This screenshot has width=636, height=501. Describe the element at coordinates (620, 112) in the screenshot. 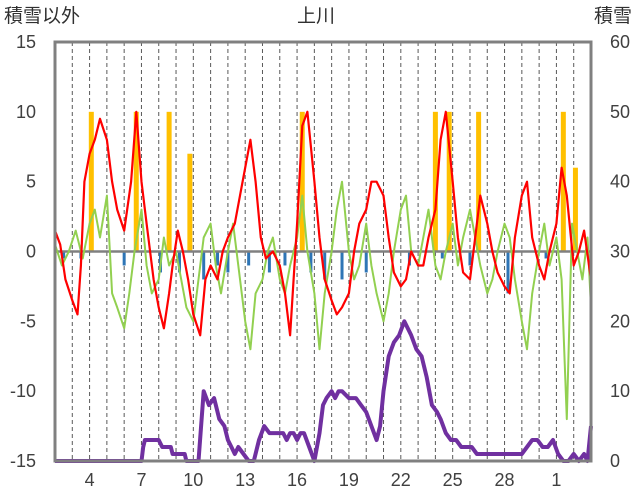

I see `right-tick-label: 50` at that location.